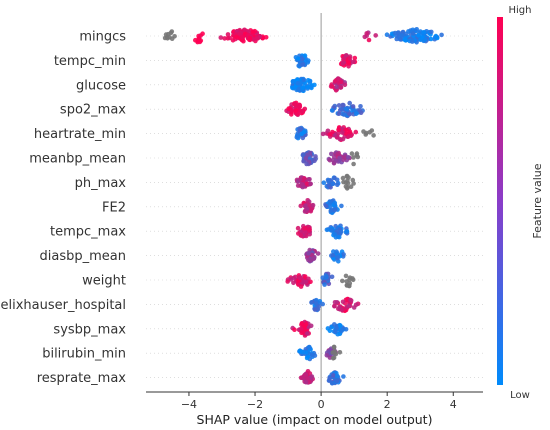 This screenshot has width=550, height=430. Describe the element at coordinates (520, 203) in the screenshot. I see `colorbar: High Low Feature value` at that location.